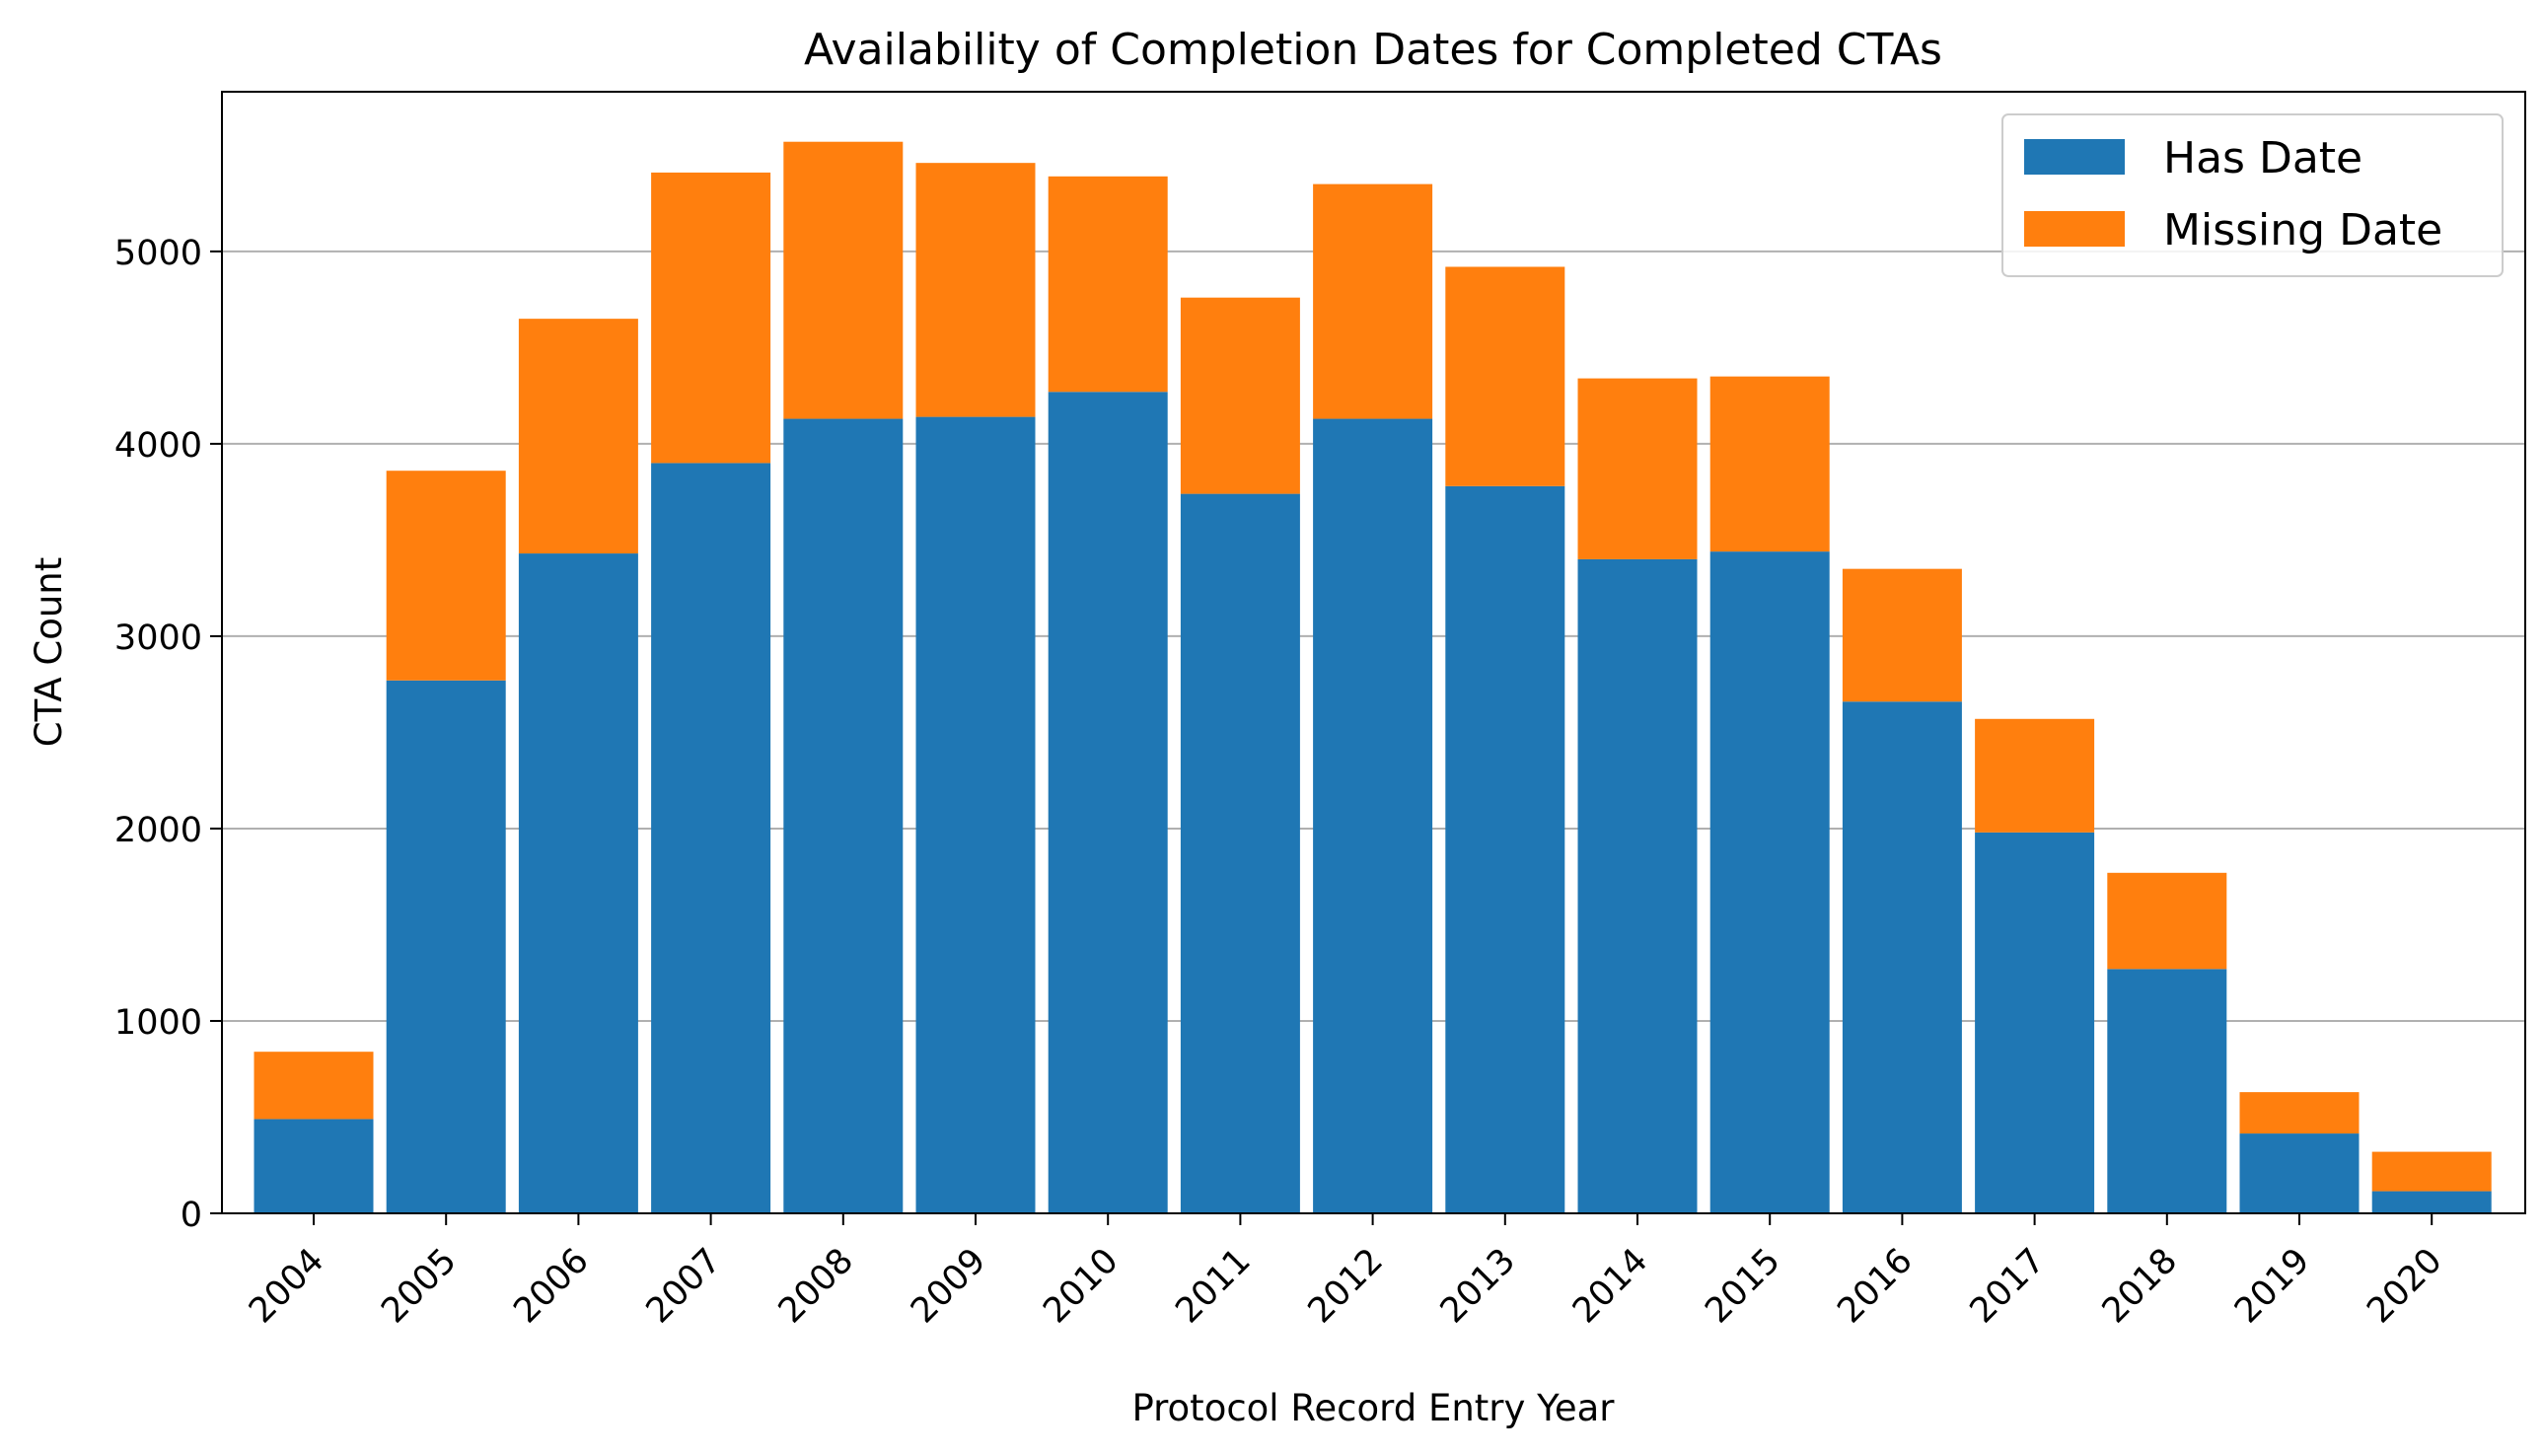 The image size is (2543, 1456). Describe the element at coordinates (1108, 284) in the screenshot. I see `bar-missing-date-2010` at that location.